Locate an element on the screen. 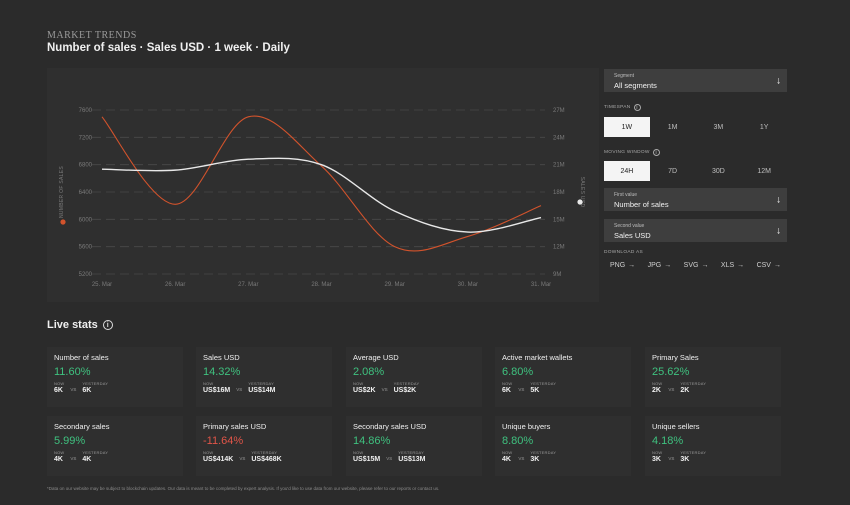 The width and height of the screenshot is (850, 505). yesterday-value: 6K is located at coordinates (87, 390).